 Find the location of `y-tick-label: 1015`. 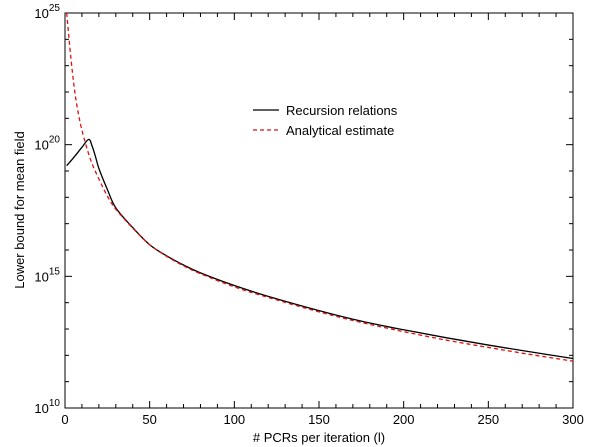

y-tick-label: 1015 is located at coordinates (47, 275).